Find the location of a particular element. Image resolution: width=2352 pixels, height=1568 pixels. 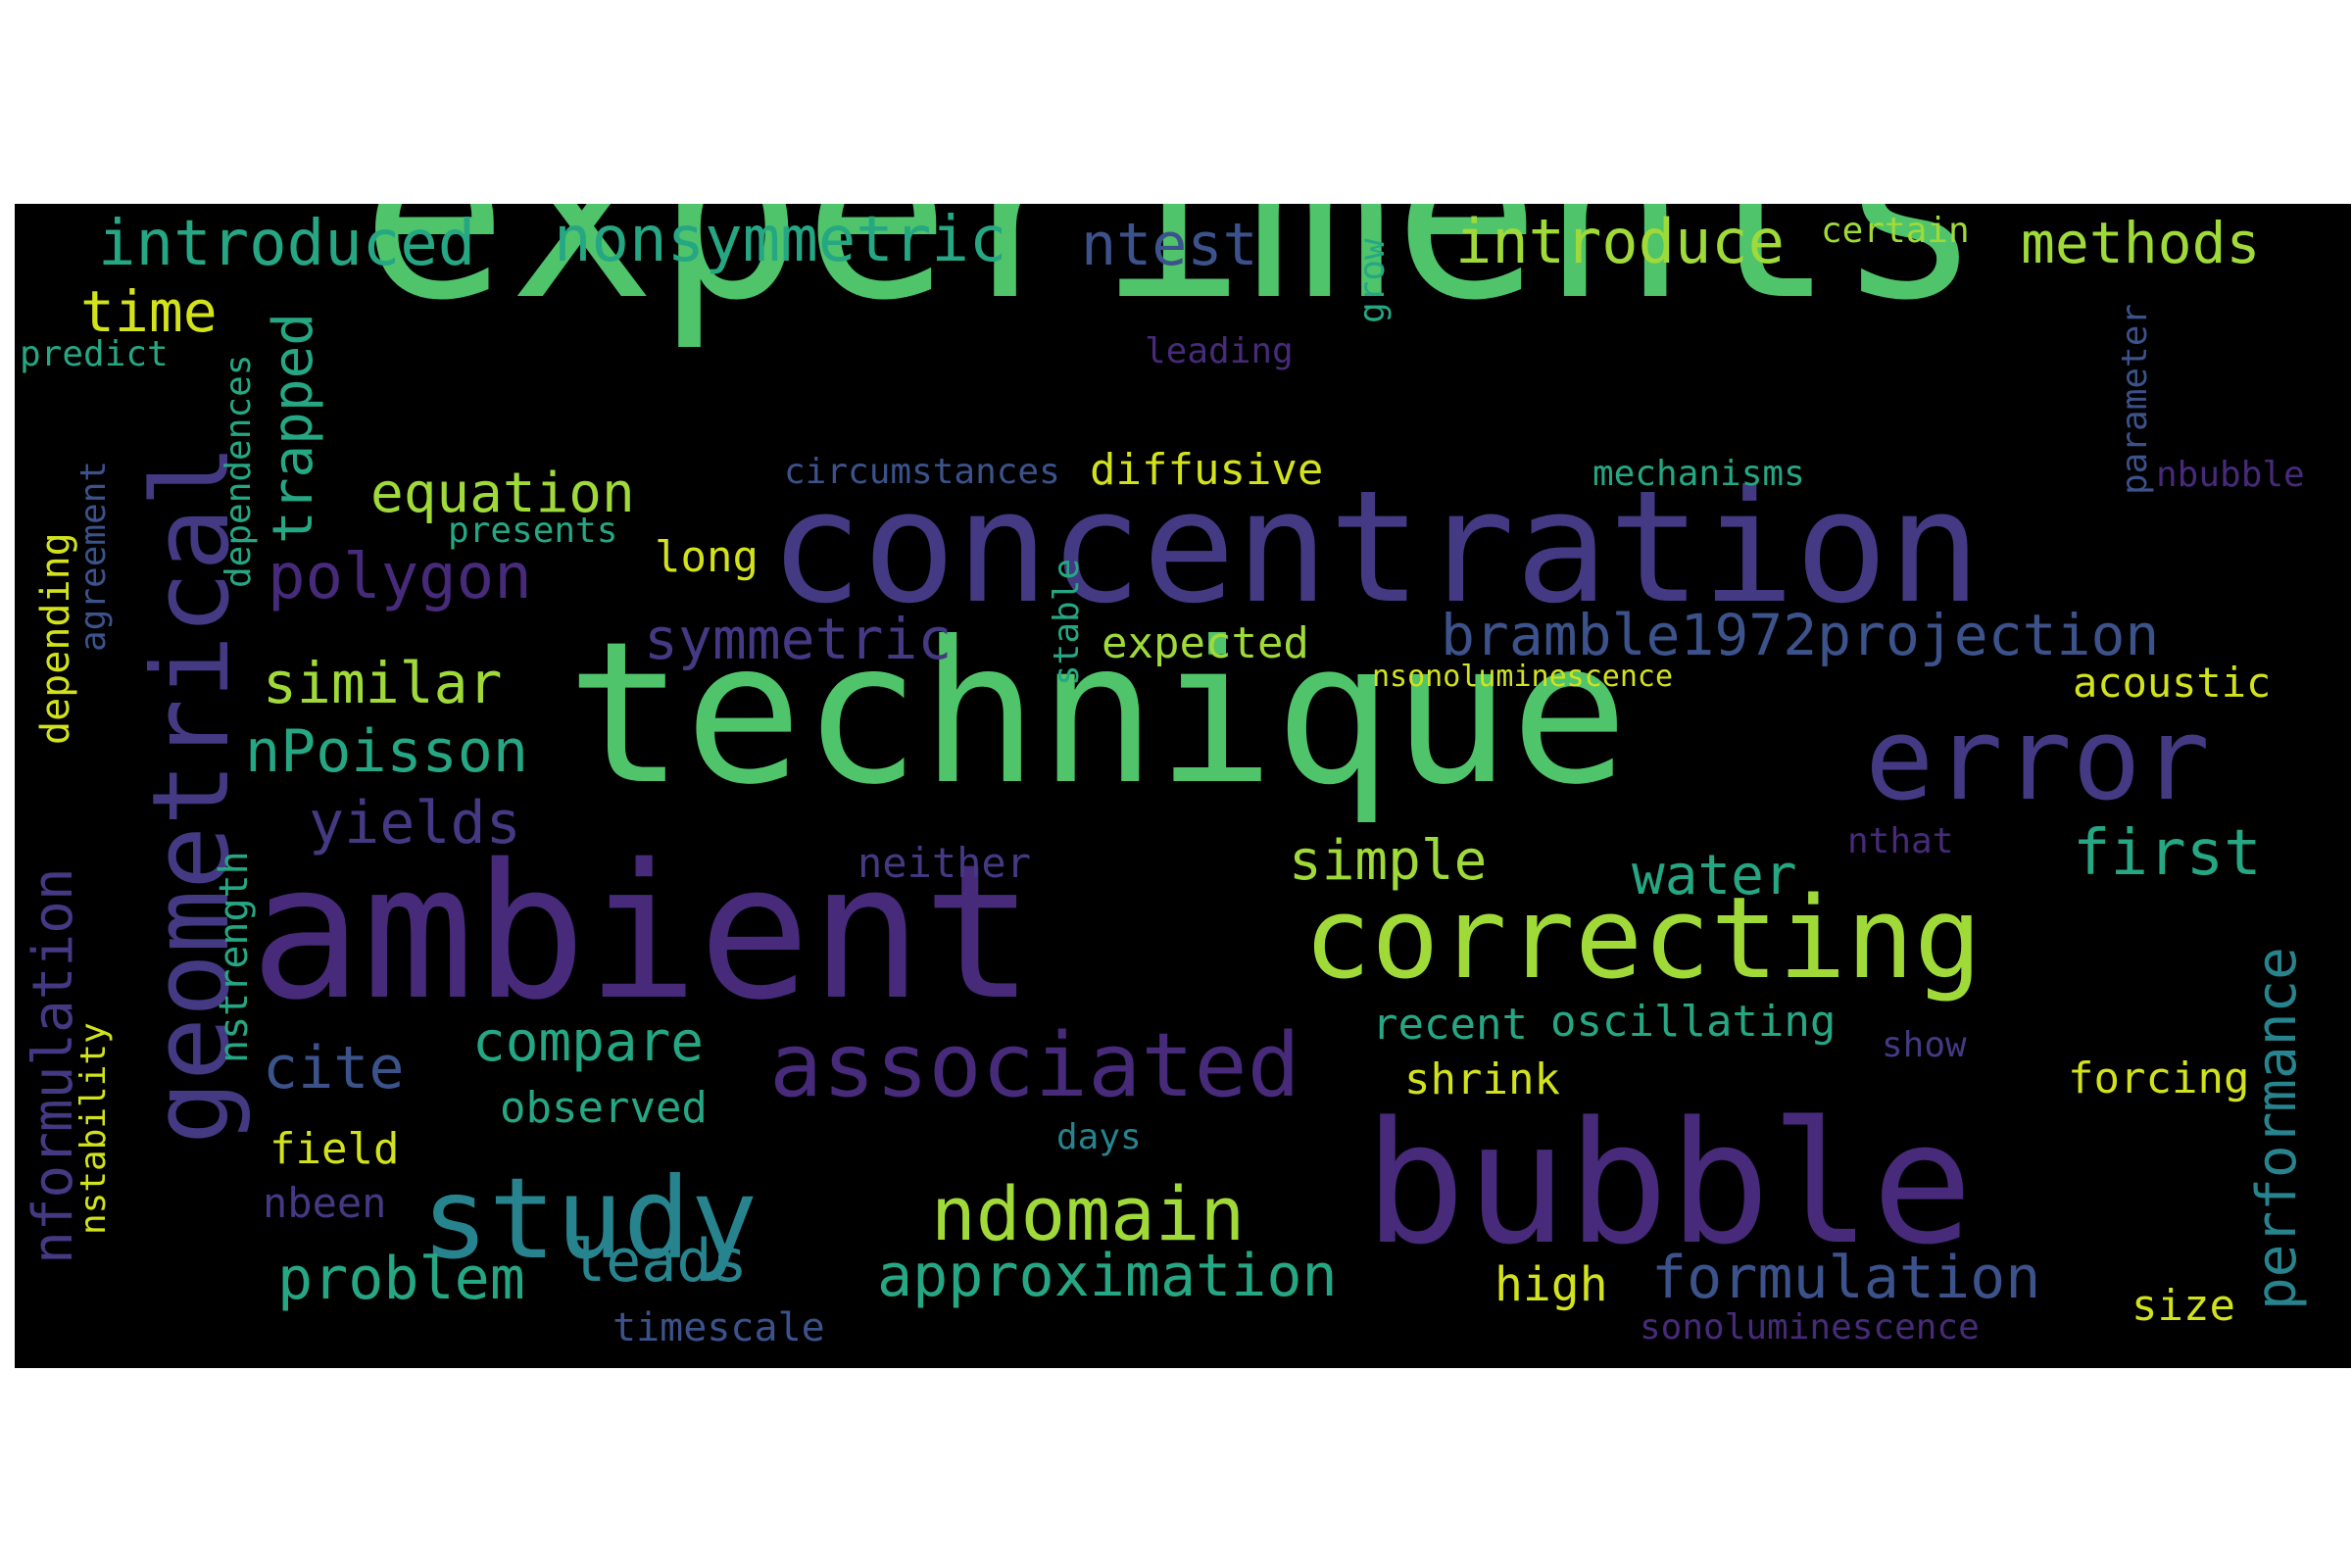

word-long: long is located at coordinates (707, 557).